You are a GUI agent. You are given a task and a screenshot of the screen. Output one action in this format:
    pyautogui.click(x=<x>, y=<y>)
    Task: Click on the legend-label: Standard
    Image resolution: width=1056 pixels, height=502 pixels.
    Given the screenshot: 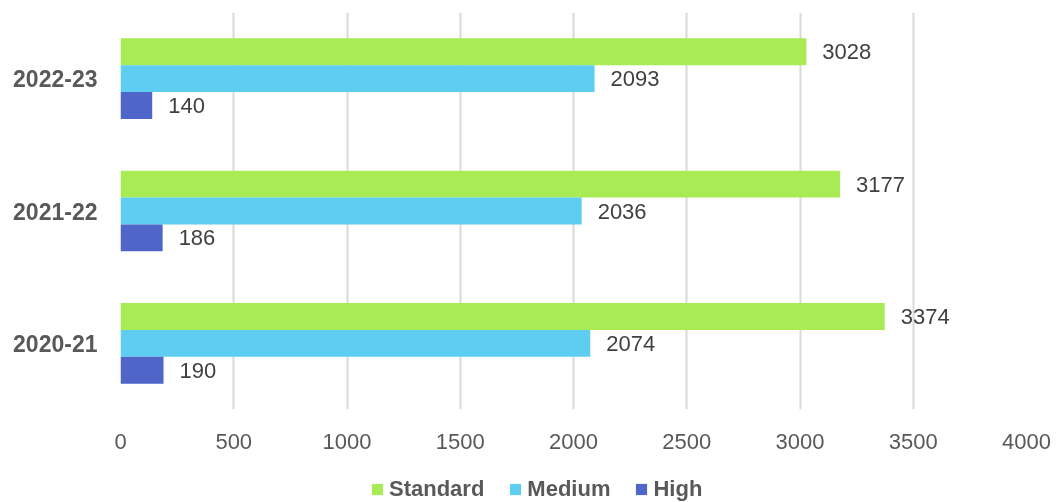 What is the action you would take?
    pyautogui.click(x=437, y=489)
    